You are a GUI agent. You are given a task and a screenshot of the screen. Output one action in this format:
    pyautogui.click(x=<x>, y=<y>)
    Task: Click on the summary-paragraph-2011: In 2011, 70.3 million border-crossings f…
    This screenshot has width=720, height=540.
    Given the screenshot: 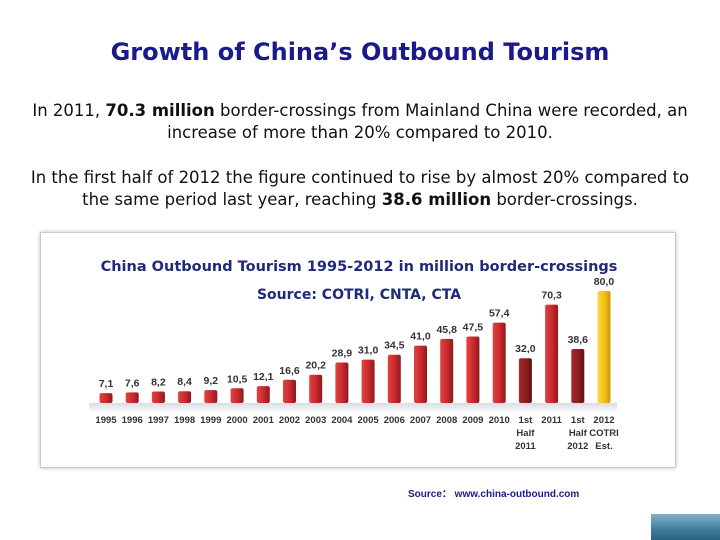 What is the action you would take?
    pyautogui.click(x=360, y=122)
    